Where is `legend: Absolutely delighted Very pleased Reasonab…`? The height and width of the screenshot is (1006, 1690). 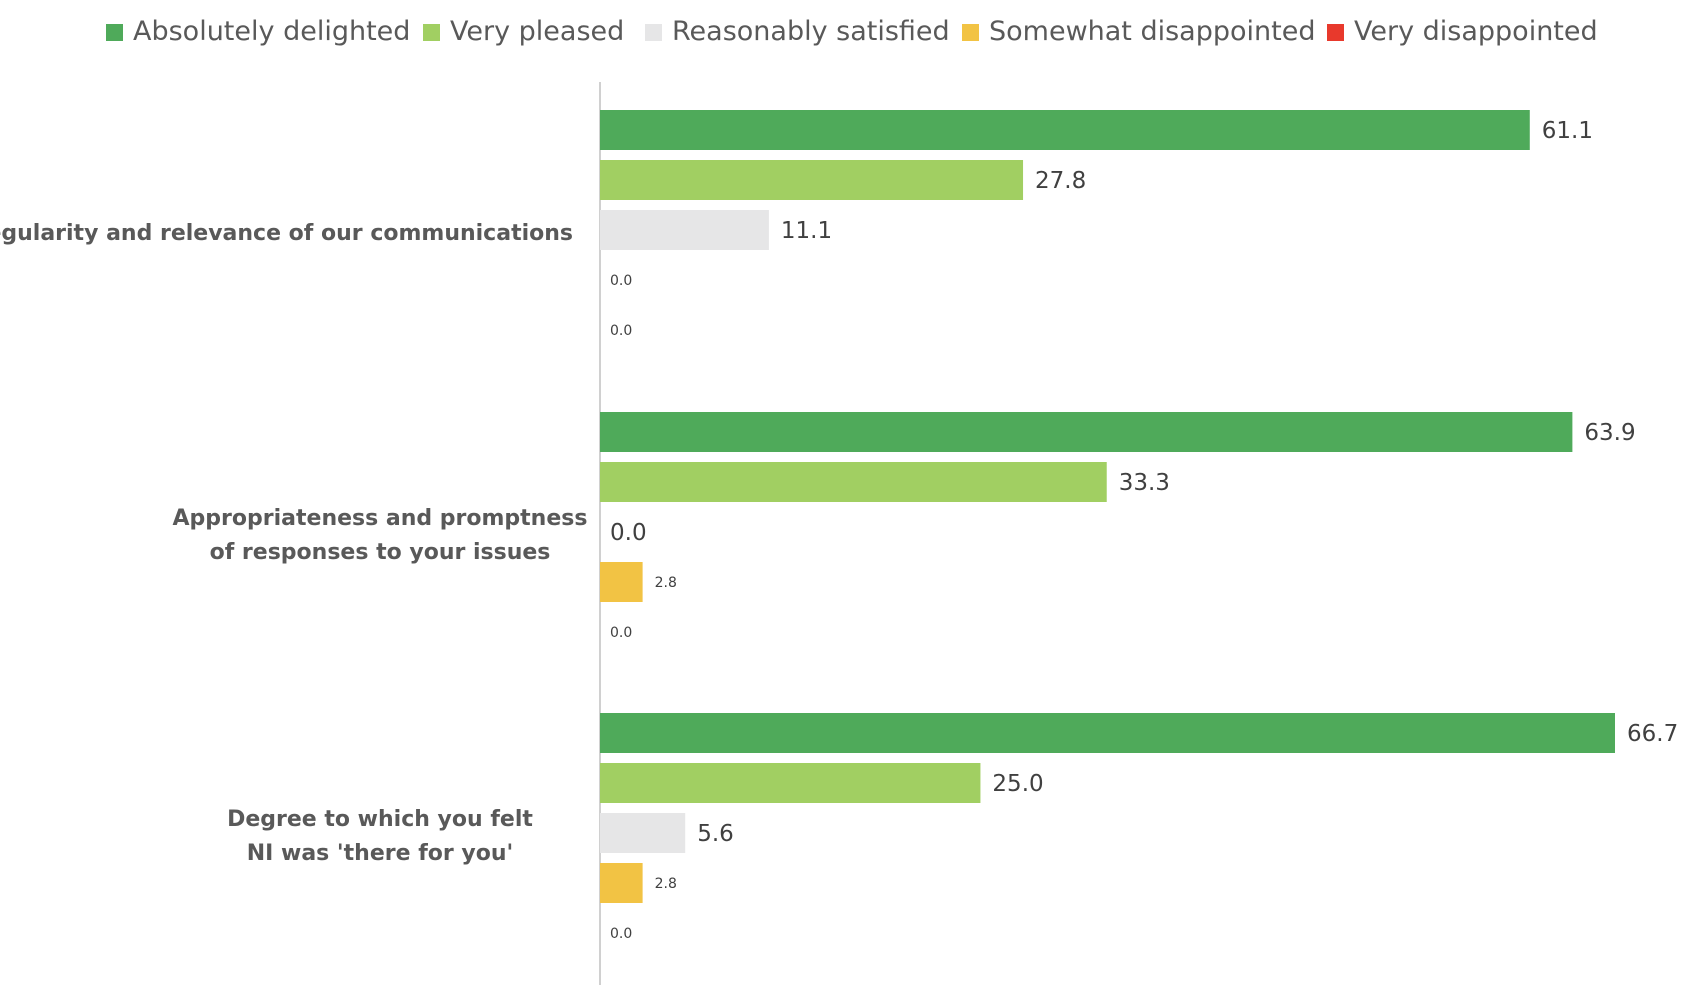
legend: Absolutely delighted Very pleased Reasonab… is located at coordinates (852, 31).